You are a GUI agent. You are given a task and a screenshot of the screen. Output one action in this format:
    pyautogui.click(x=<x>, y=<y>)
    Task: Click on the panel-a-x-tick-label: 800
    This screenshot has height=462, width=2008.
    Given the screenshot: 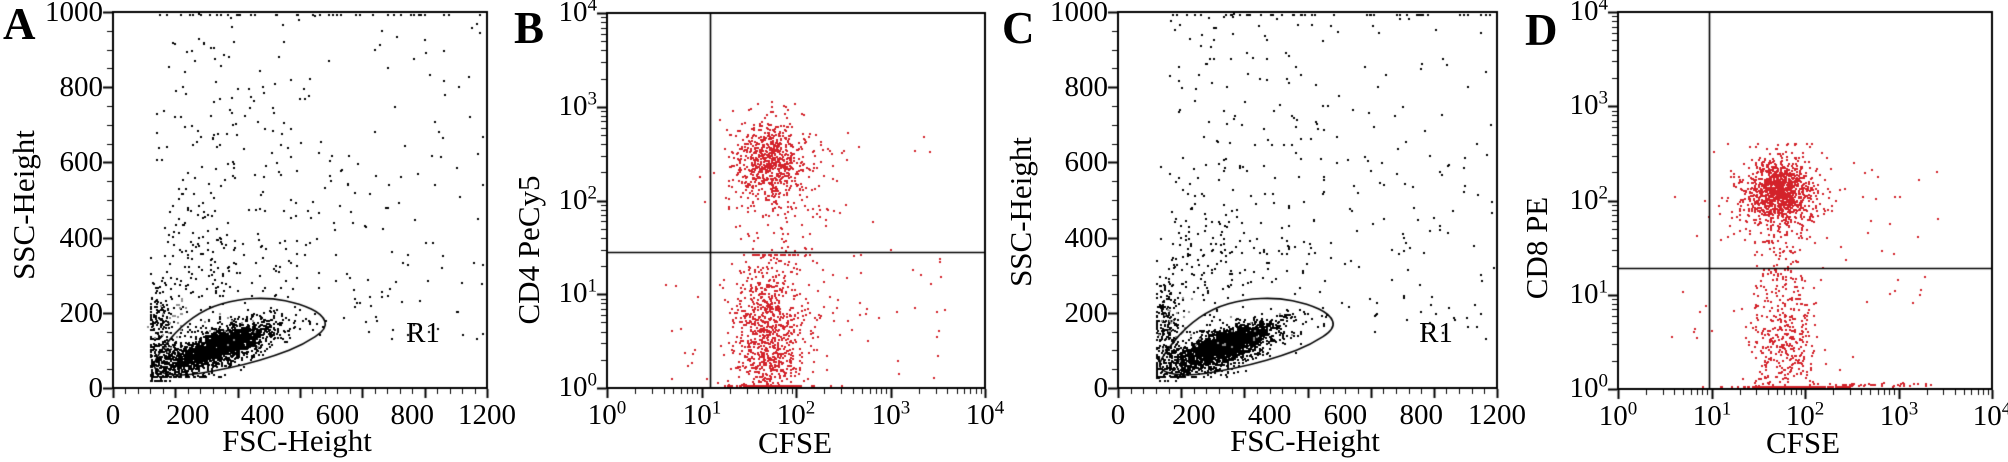 What is the action you would take?
    pyautogui.click(x=412, y=415)
    